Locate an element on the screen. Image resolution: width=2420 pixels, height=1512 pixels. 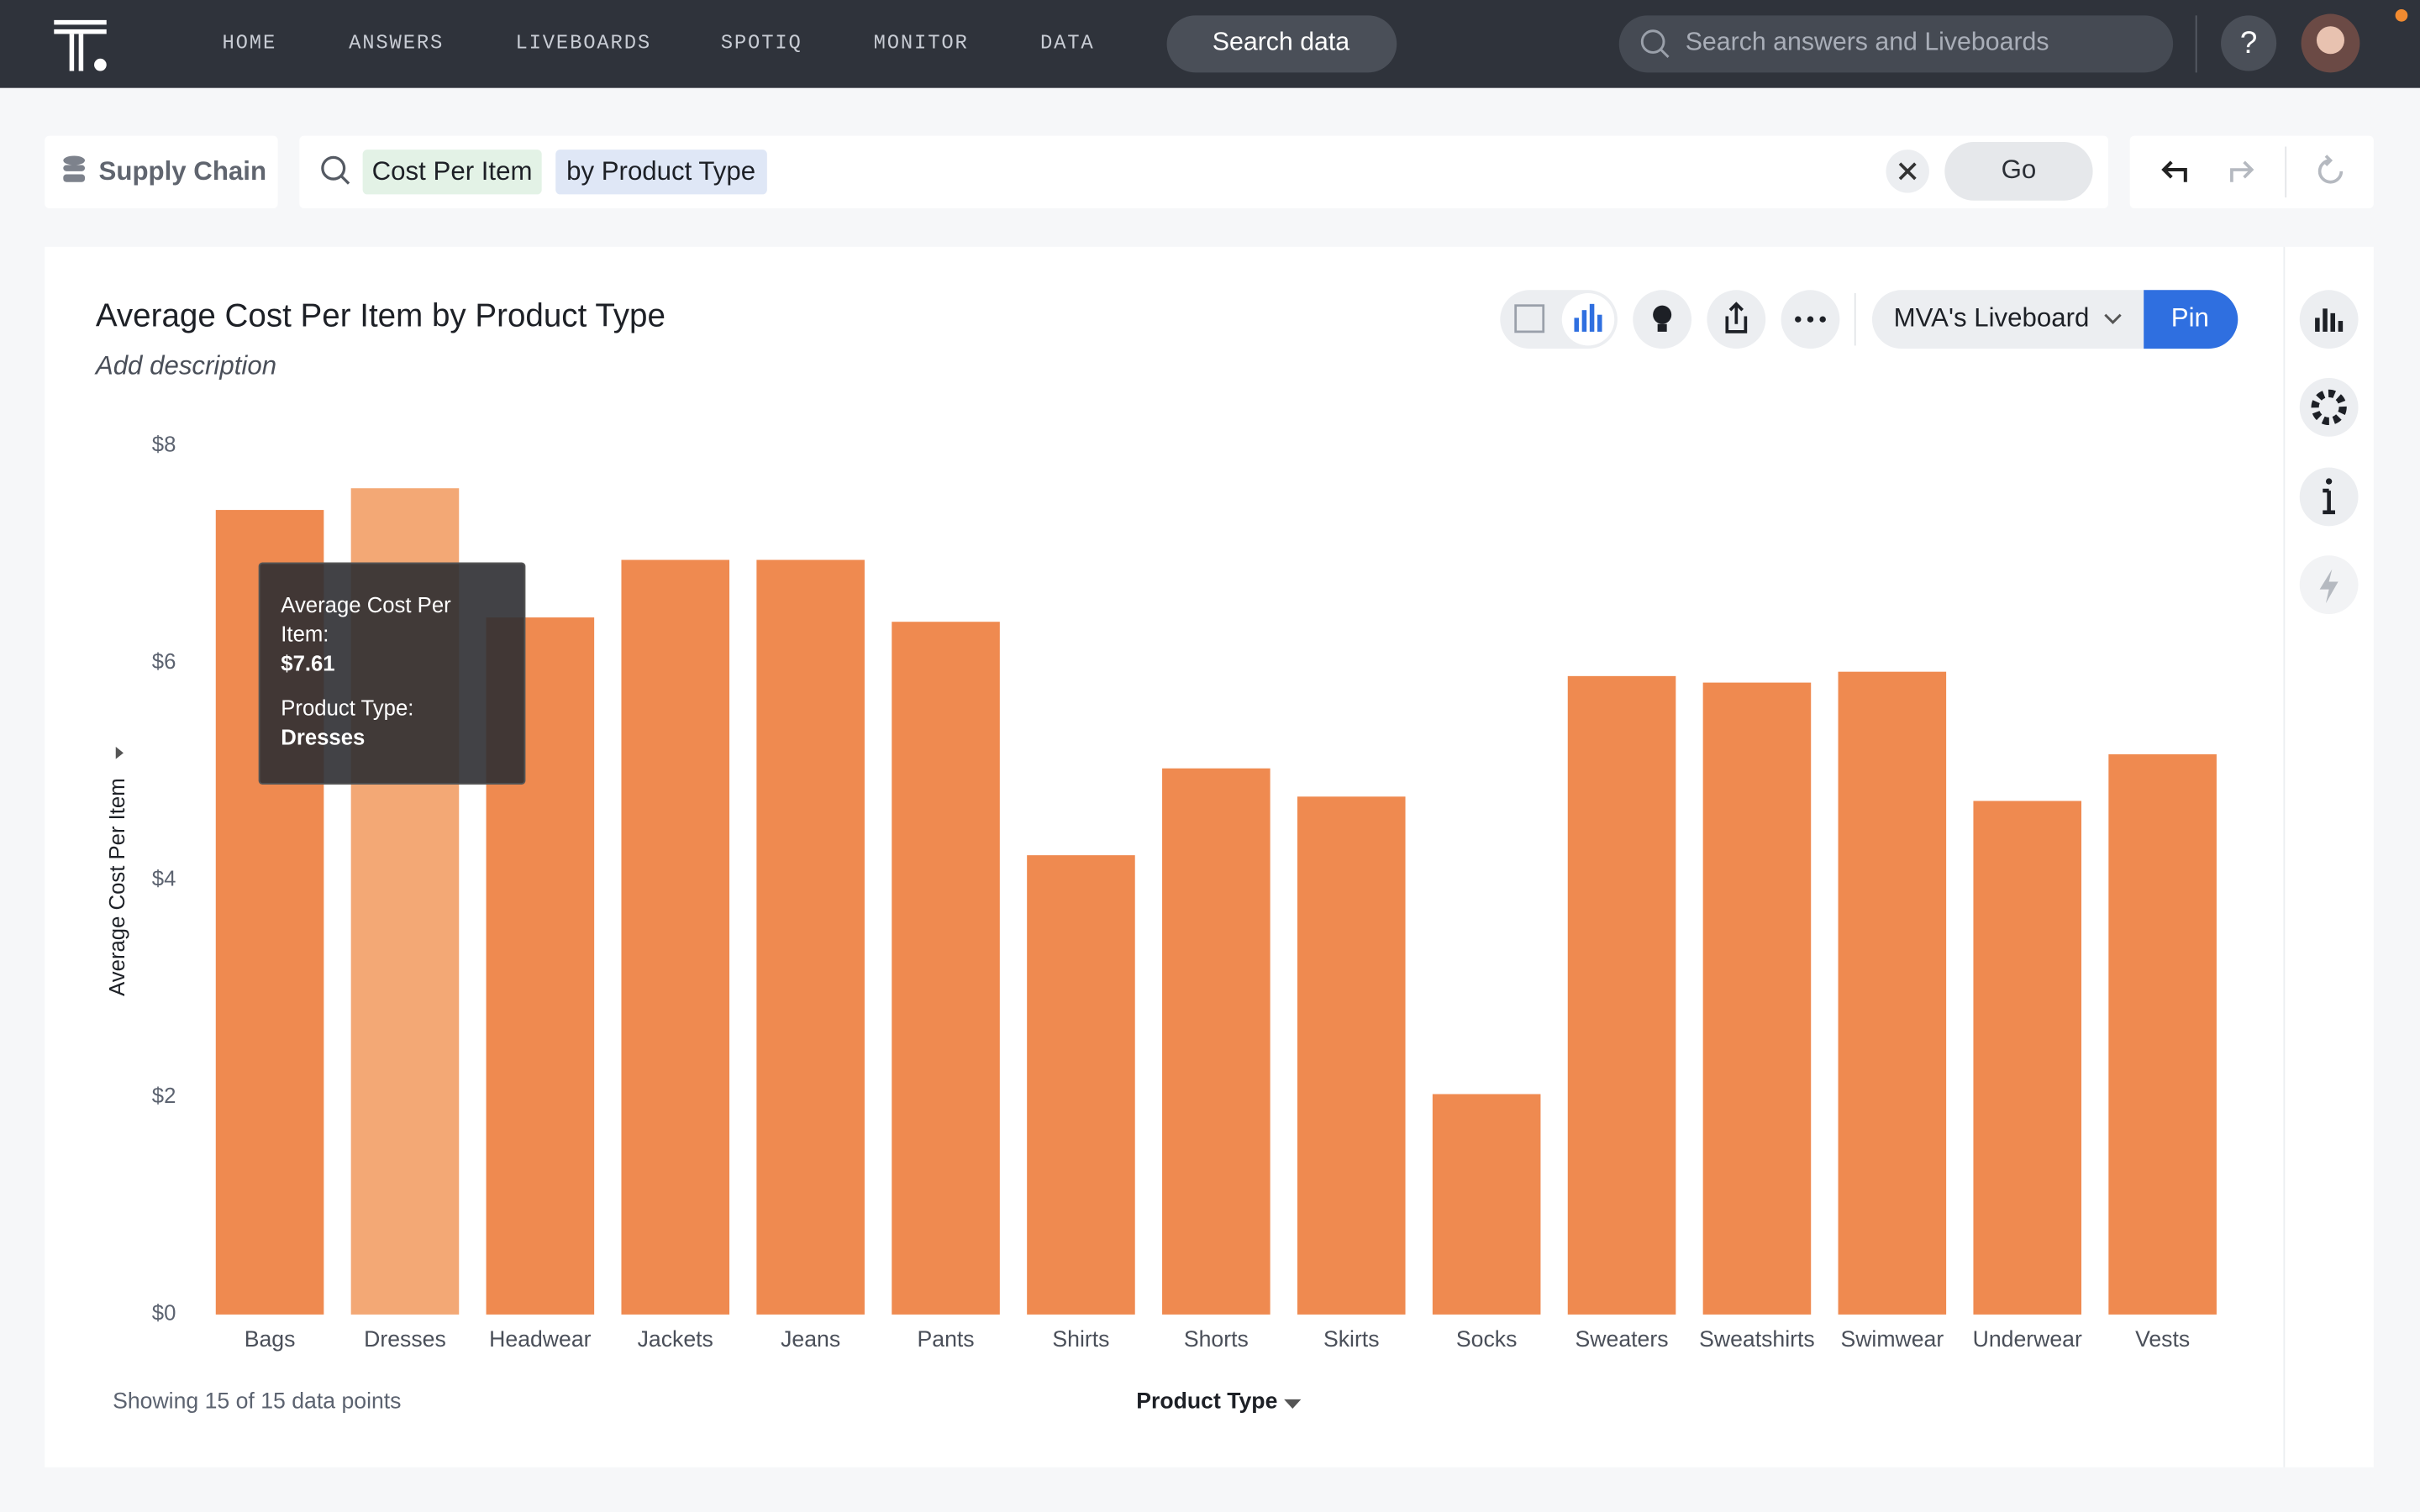
settings-button is located at coordinates (2329, 407).